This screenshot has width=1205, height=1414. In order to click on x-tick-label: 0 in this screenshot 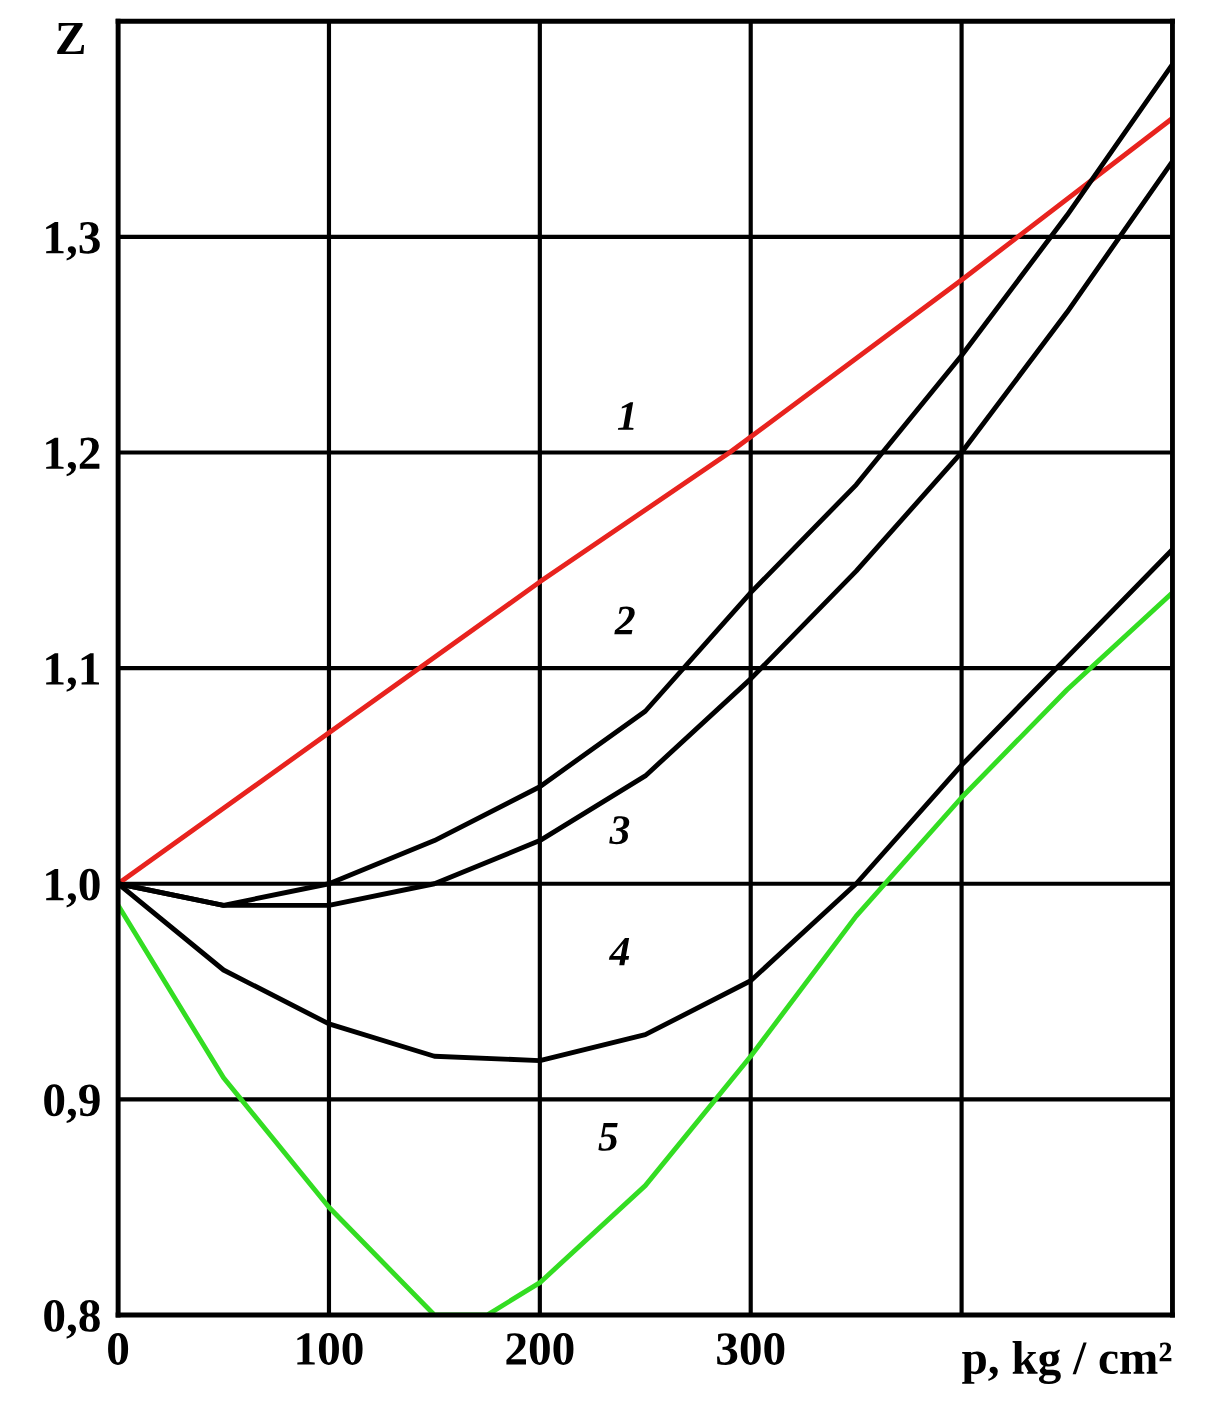, I will do `click(118, 1349)`.